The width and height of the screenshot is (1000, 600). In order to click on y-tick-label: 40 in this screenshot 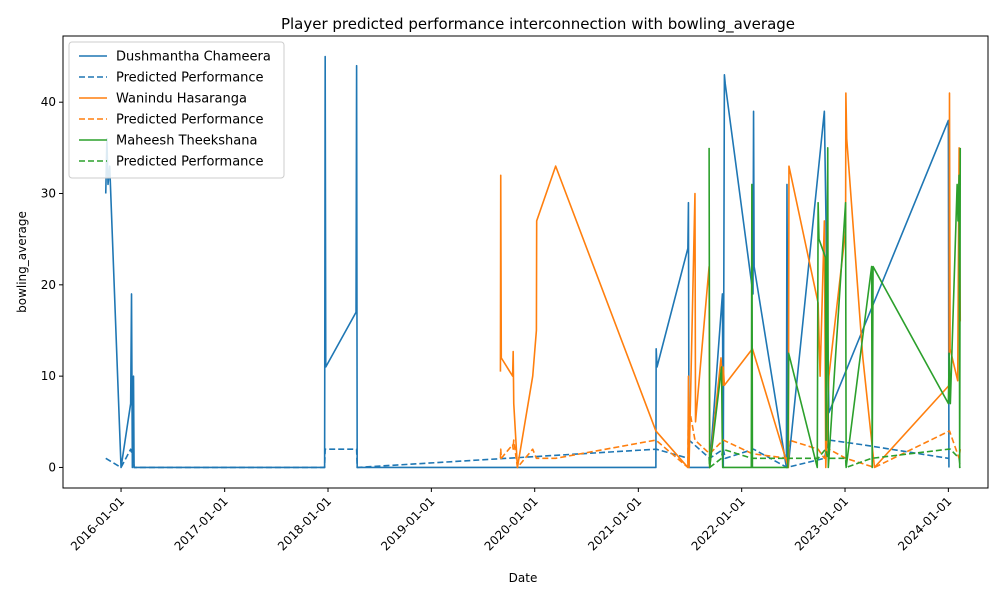, I will do `click(48, 102)`.